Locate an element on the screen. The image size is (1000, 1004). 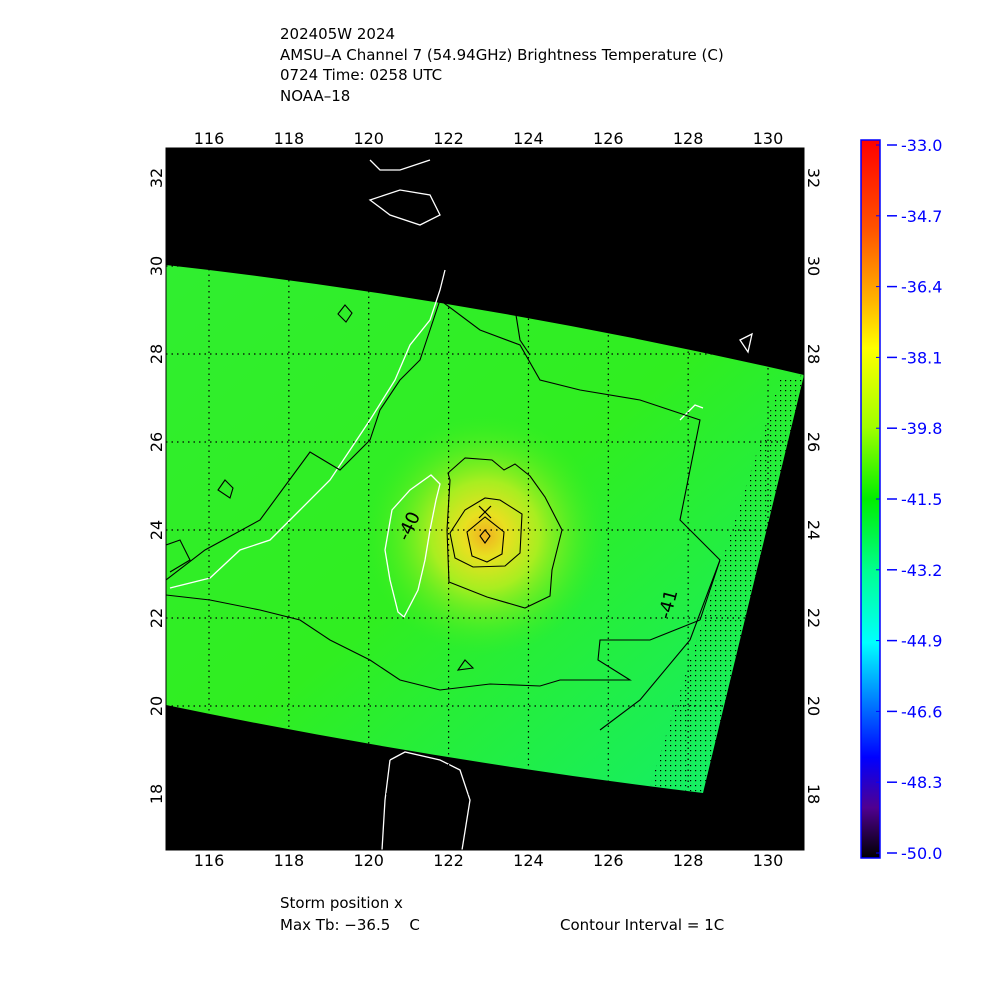
colorbar-label: -44.9 is located at coordinates (921, 641).